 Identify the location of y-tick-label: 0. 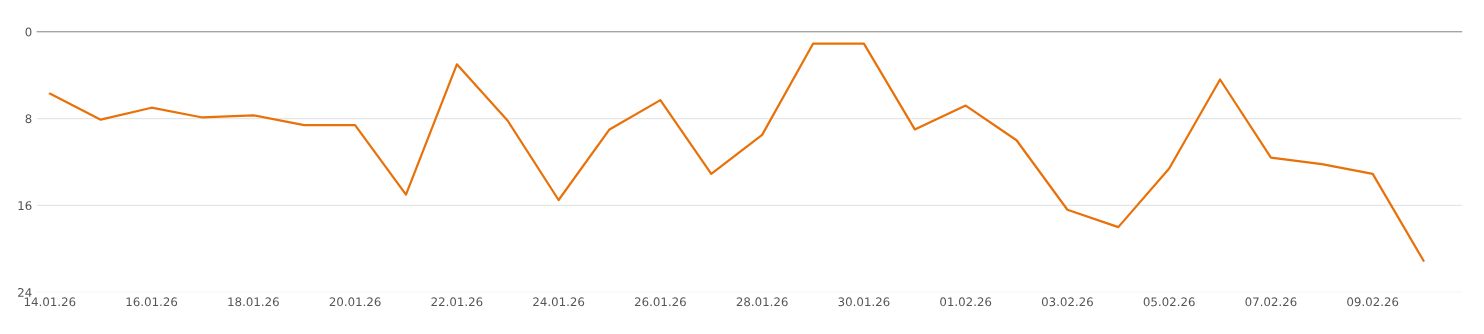
(28, 32).